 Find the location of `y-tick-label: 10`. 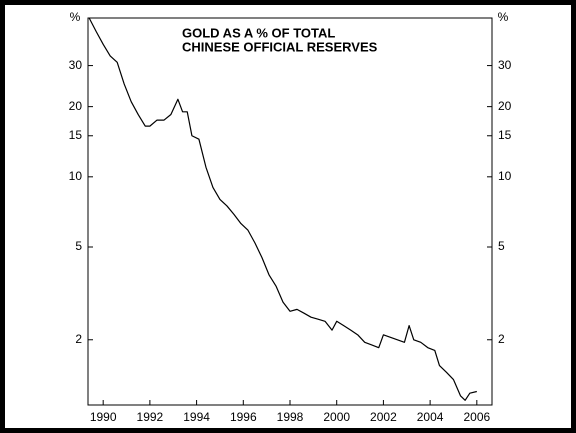

y-tick-label: 10 is located at coordinates (76, 176).